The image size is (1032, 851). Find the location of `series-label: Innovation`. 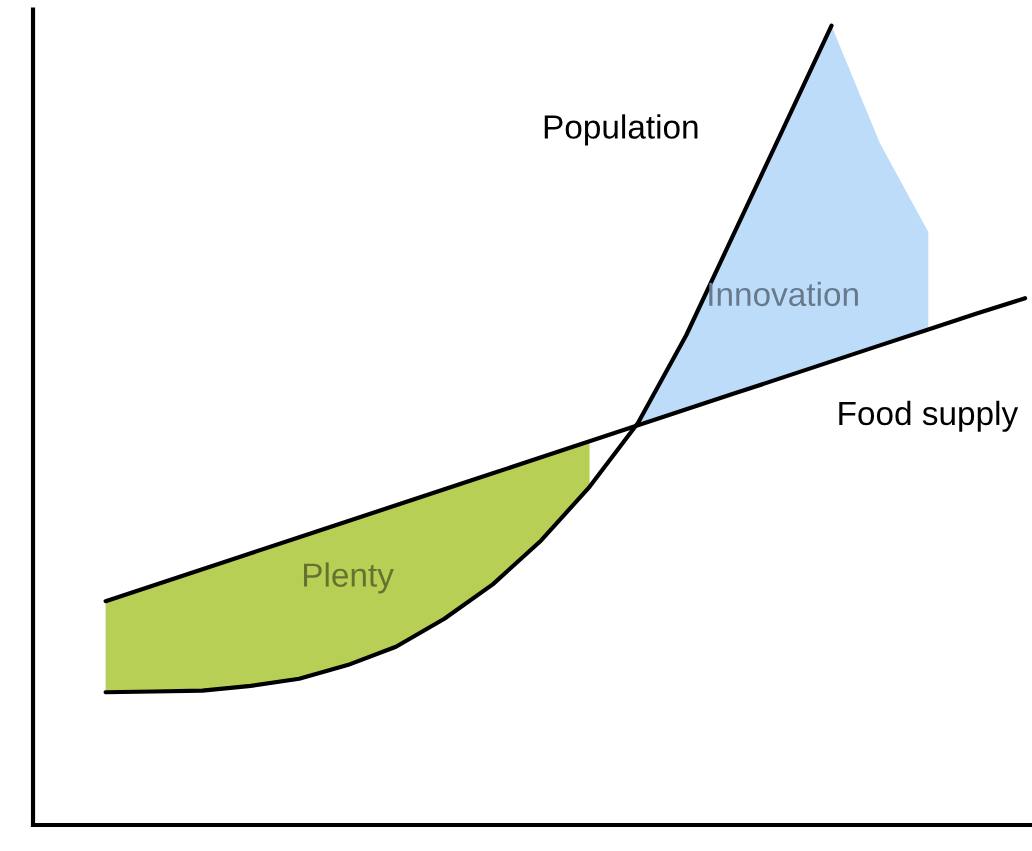

series-label: Innovation is located at coordinates (783, 294).